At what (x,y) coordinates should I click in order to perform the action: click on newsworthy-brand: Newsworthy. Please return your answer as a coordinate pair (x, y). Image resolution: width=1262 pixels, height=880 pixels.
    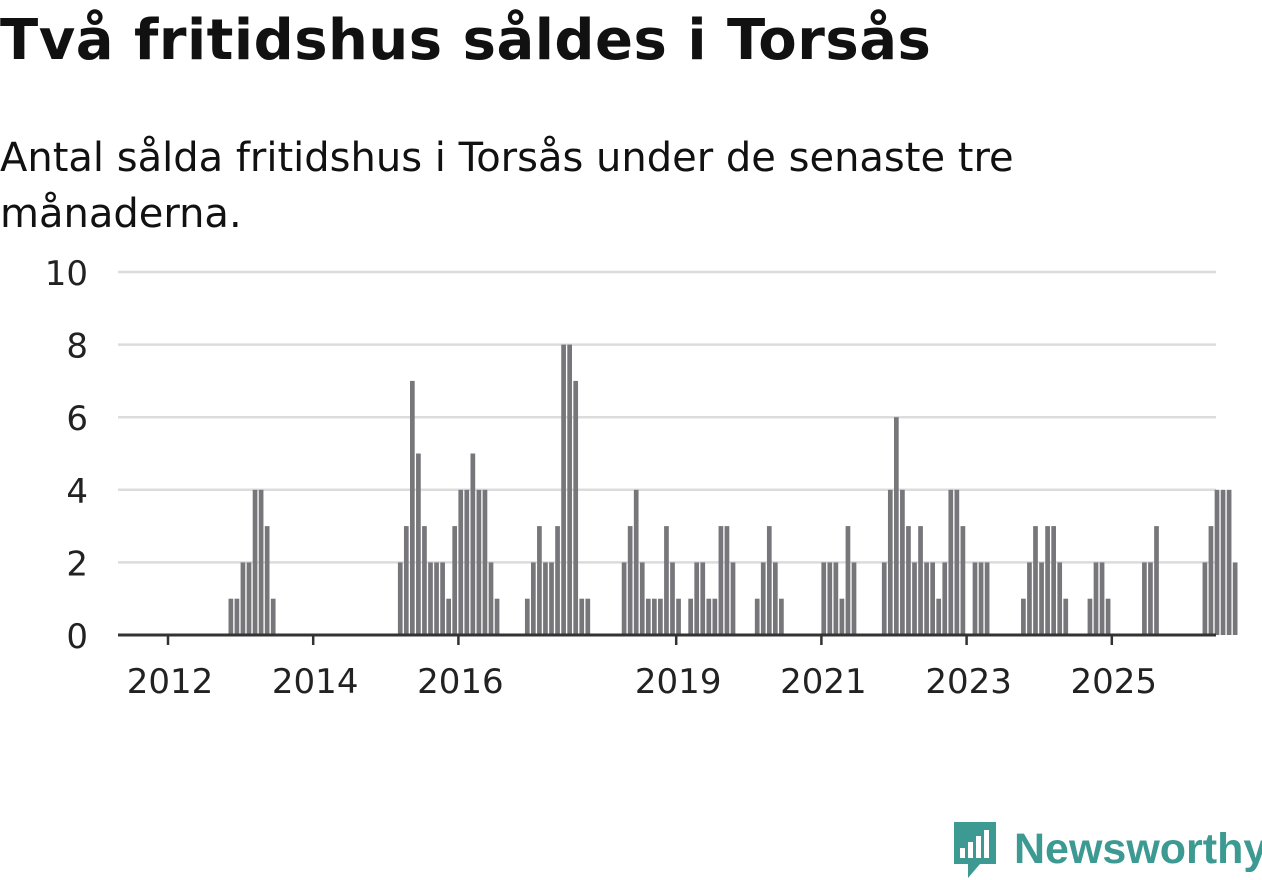
    Looking at the image, I should click on (1106, 849).